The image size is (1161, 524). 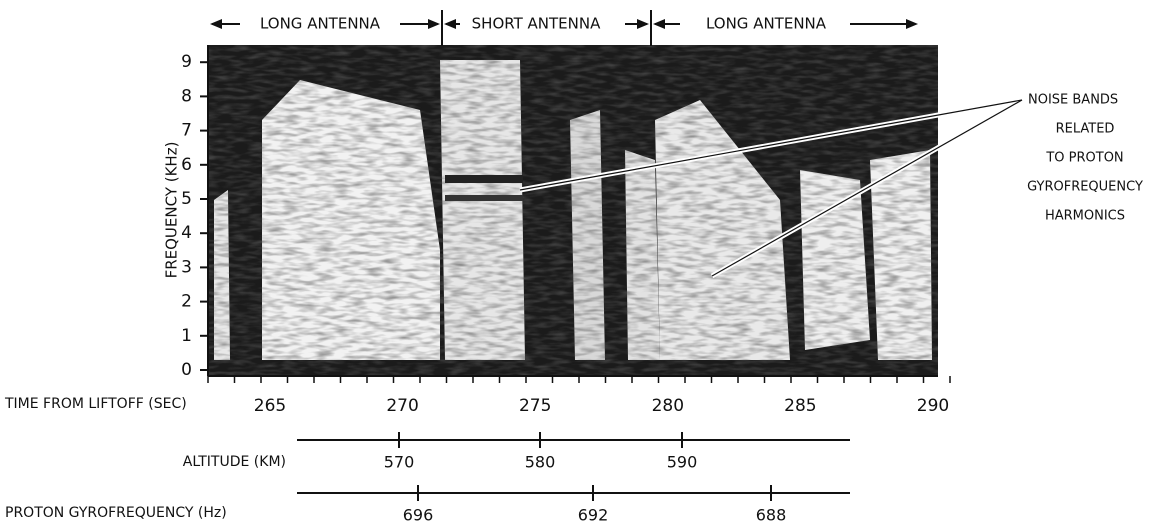 I want to click on y-tick-label: 0, so click(x=186, y=370).